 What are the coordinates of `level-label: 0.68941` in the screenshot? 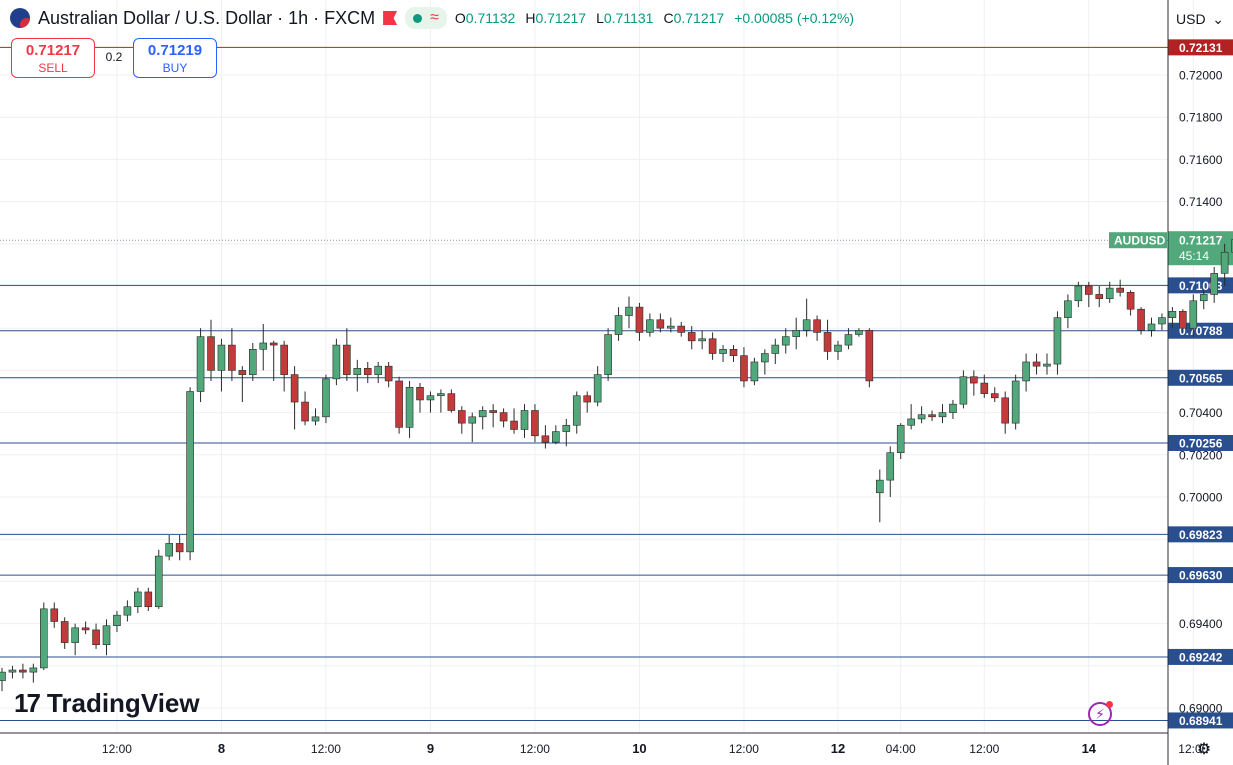 It's located at (1201, 721).